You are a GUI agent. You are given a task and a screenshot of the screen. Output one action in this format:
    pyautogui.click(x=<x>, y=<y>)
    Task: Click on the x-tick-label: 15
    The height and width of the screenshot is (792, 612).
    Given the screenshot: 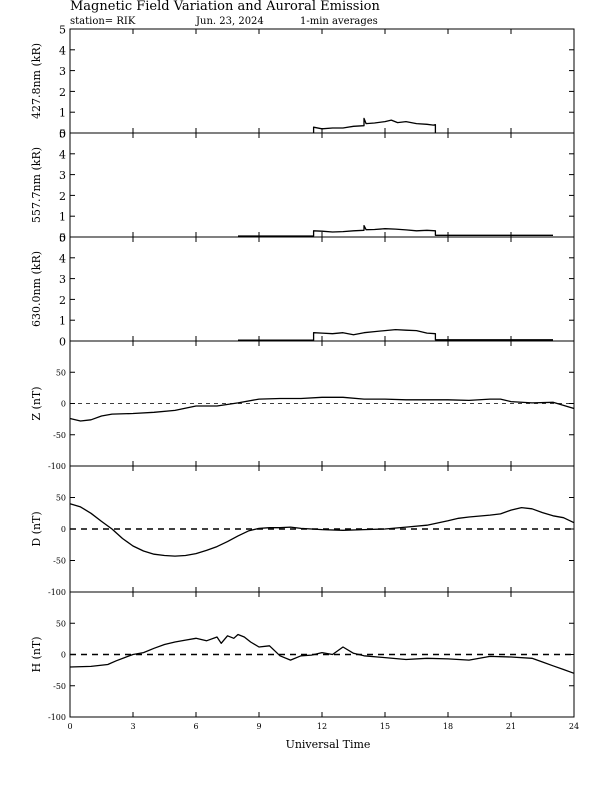 What is the action you would take?
    pyautogui.click(x=385, y=726)
    